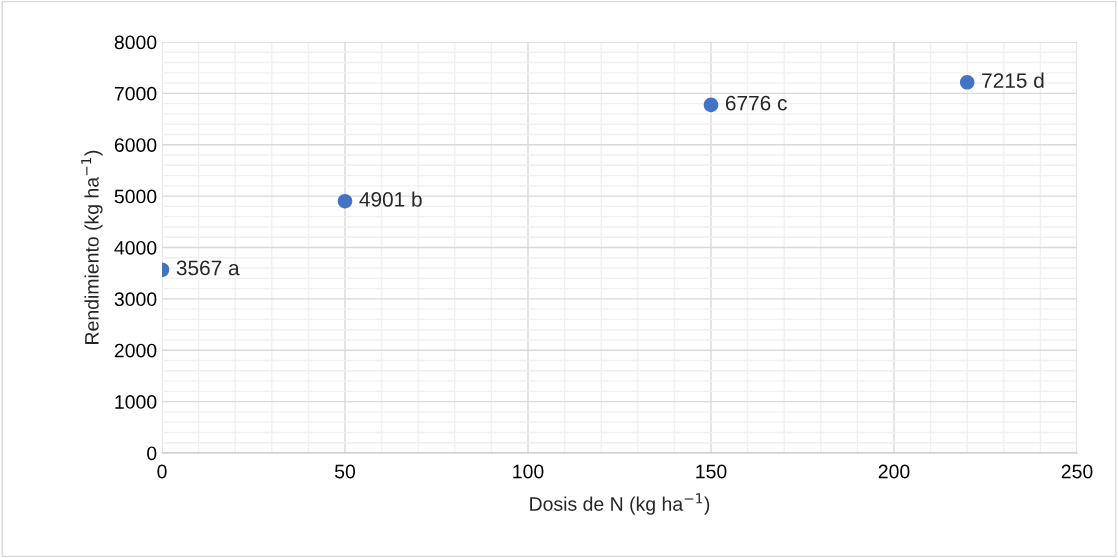 The height and width of the screenshot is (558, 1118). Describe the element at coordinates (1013, 80) in the screenshot. I see `data-label: 7215 d` at that location.